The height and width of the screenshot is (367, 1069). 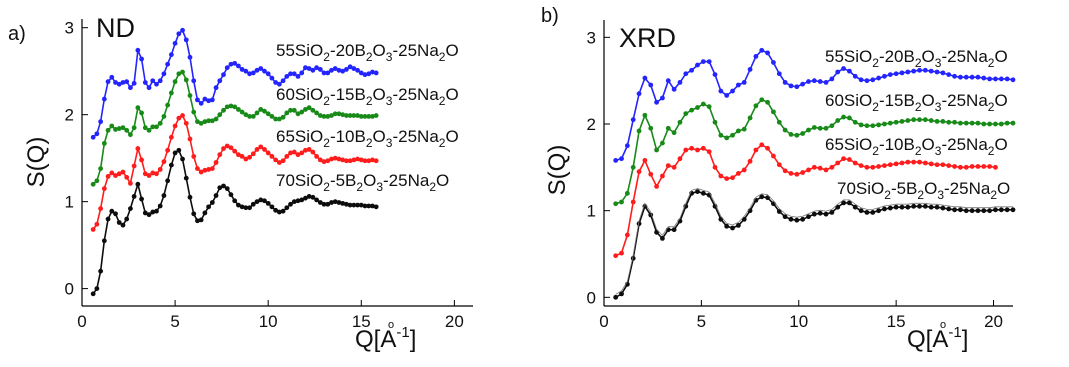 What do you see at coordinates (897, 144) in the screenshot?
I see `label-text: -10B` at bounding box center [897, 144].